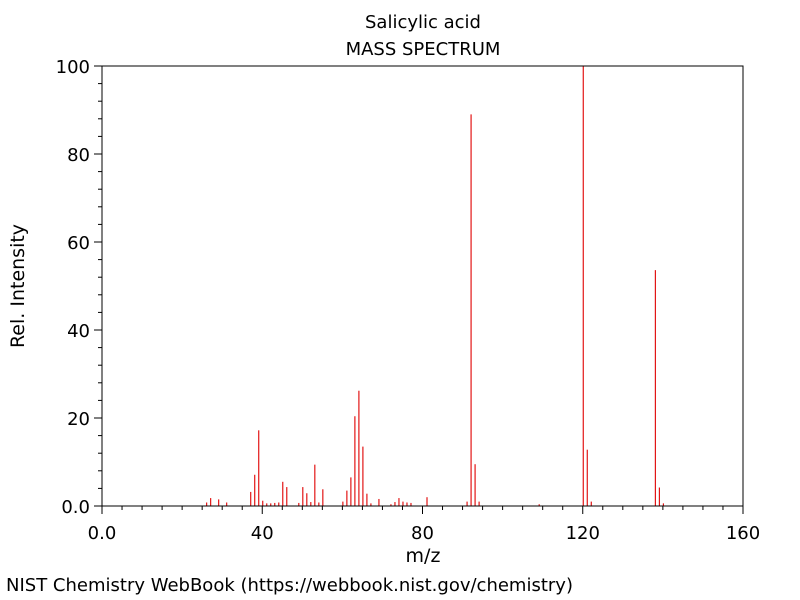 The image size is (800, 600). Describe the element at coordinates (75, 507) in the screenshot. I see `y-tick-label: 0.0` at that location.